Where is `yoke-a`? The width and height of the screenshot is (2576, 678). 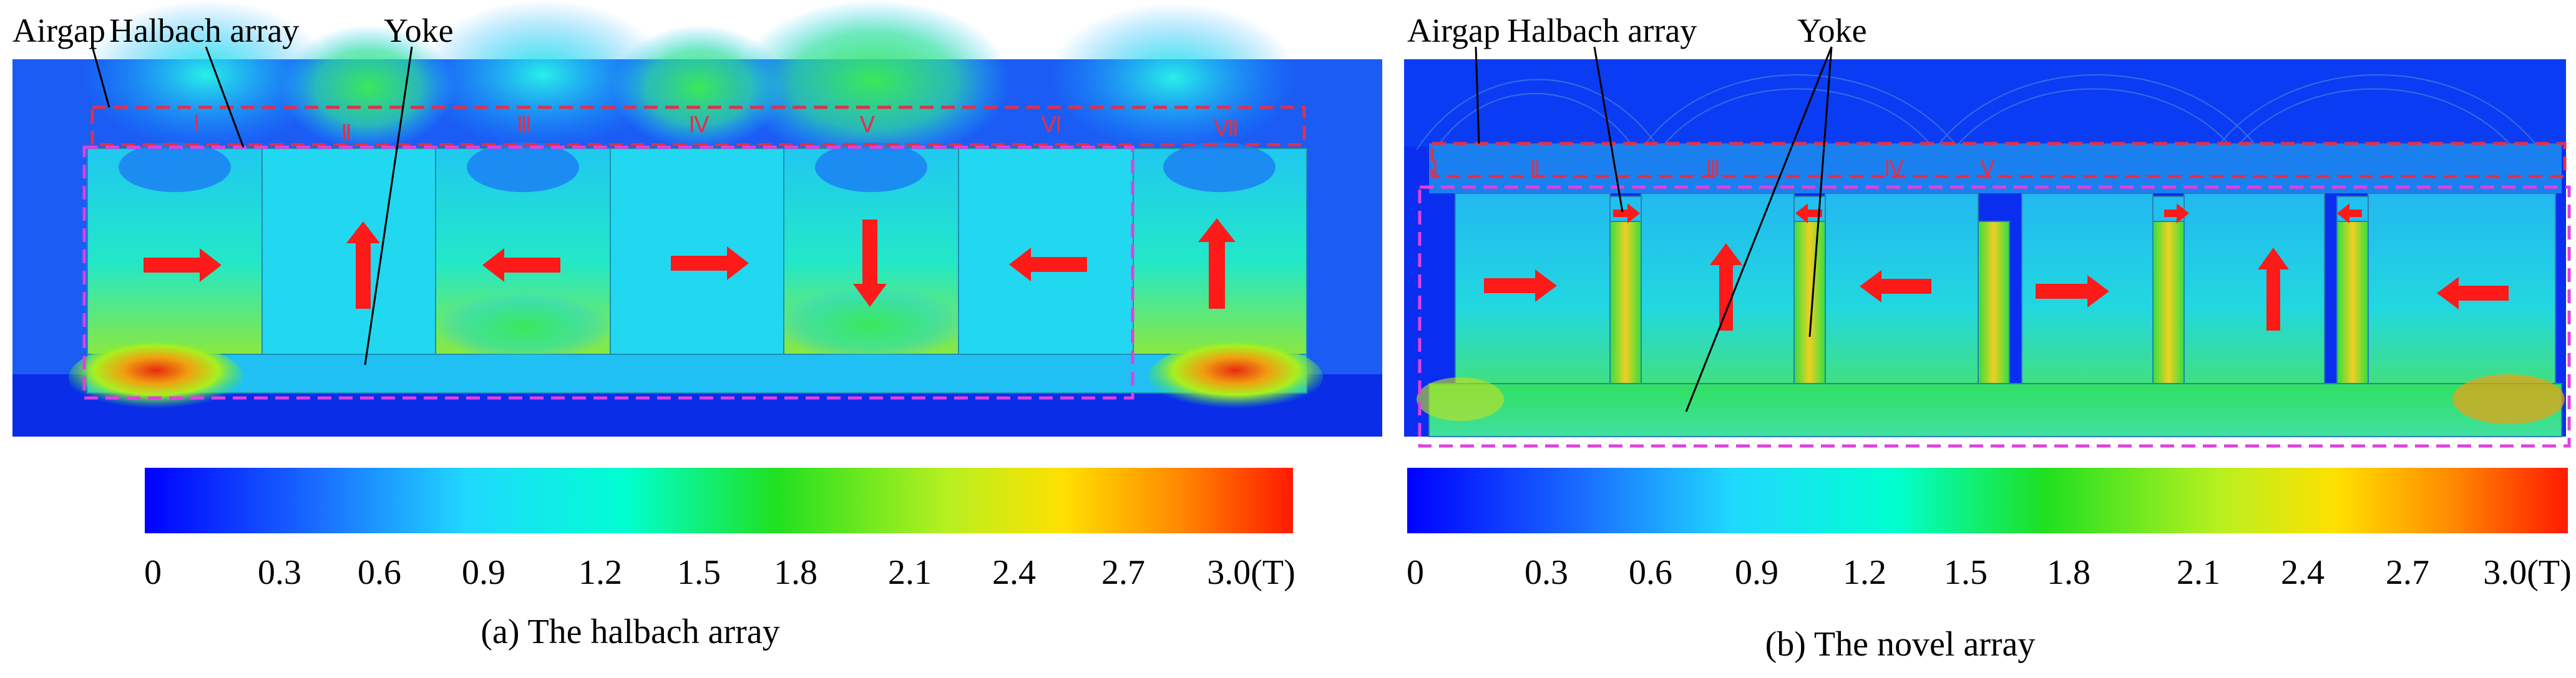
yoke-a is located at coordinates (697, 374).